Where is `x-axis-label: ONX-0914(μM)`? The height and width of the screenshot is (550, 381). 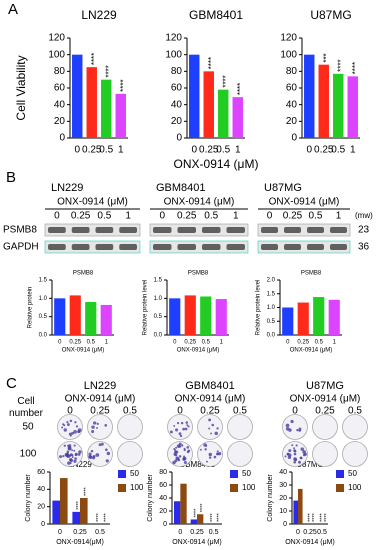 x-axis-label: ONX-0914(μM) is located at coordinates (80, 542).